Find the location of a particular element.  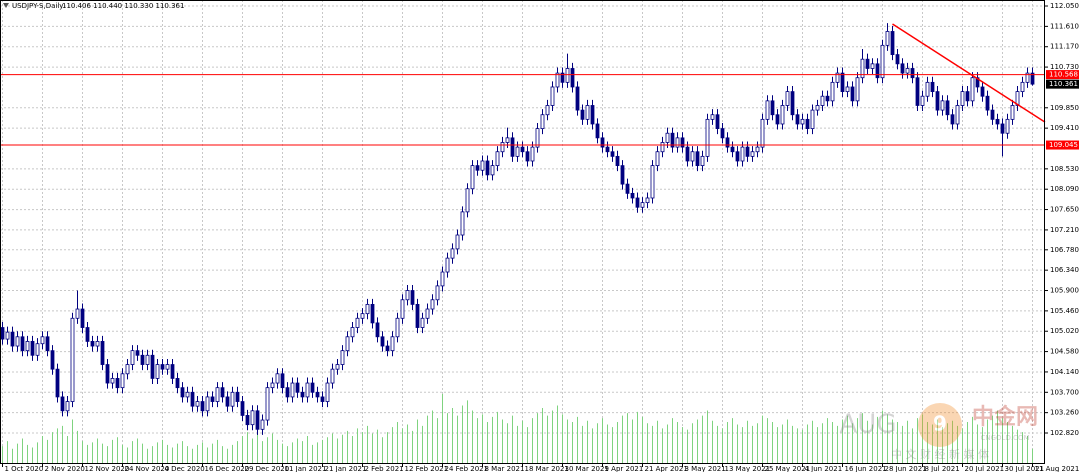

x-tick-label: 28 Jun 2021 is located at coordinates (906, 468).